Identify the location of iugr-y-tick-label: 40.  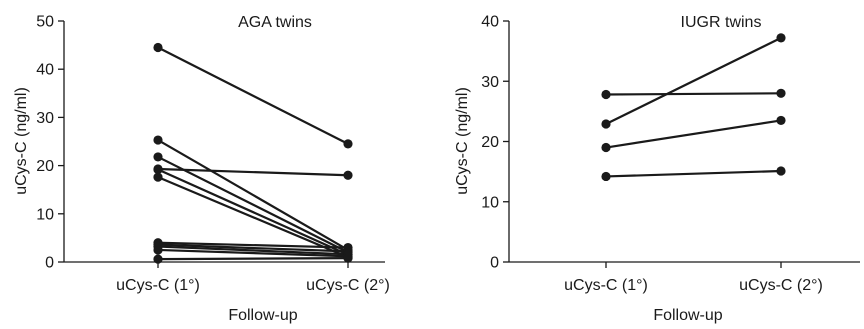
(490, 22).